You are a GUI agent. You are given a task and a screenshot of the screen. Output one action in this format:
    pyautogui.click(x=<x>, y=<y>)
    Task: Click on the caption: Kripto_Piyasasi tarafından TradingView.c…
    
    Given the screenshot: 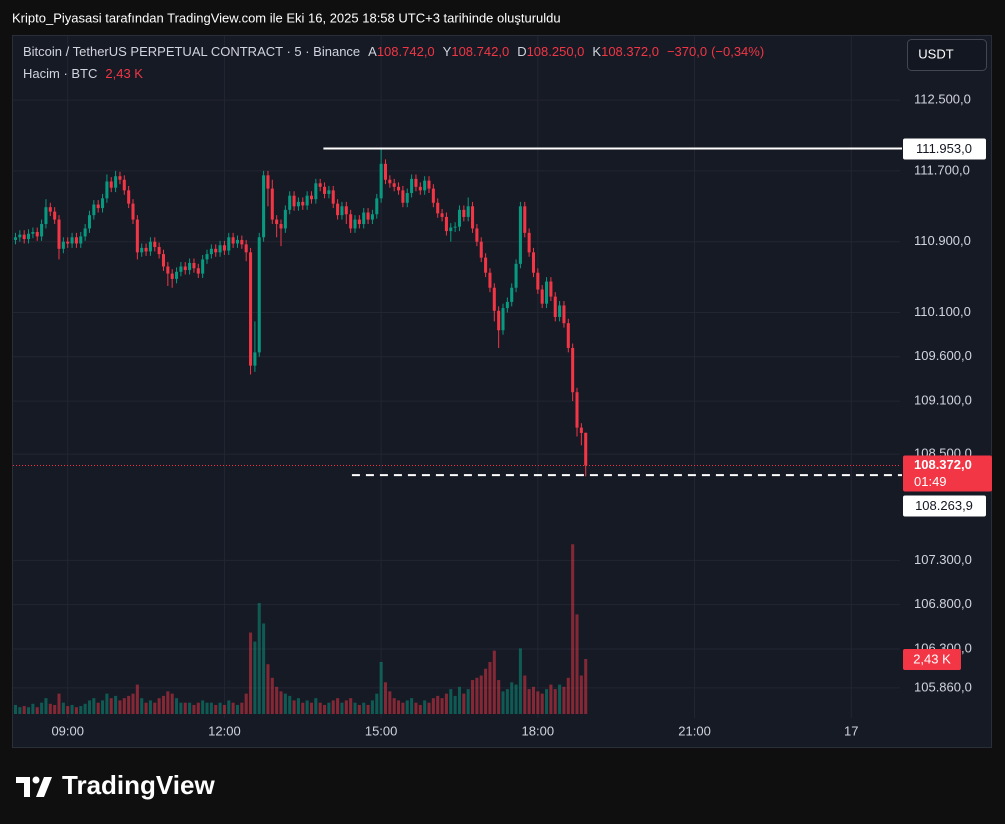 What is the action you would take?
    pyautogui.click(x=286, y=17)
    